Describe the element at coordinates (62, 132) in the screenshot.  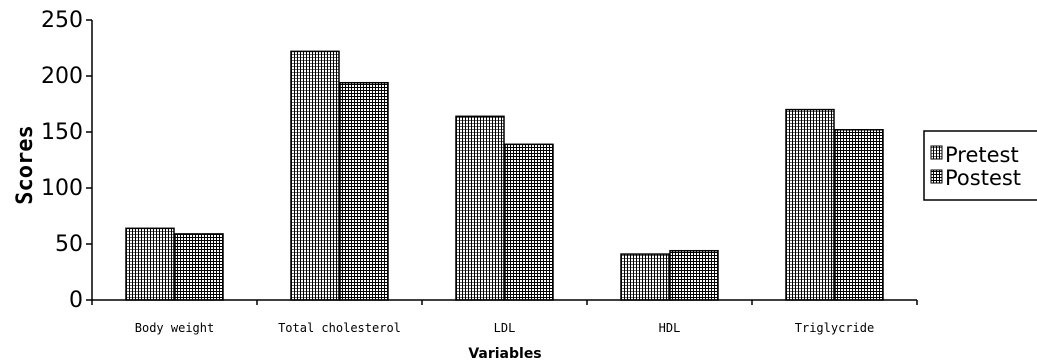
I see `y-tick-label: 150` at that location.